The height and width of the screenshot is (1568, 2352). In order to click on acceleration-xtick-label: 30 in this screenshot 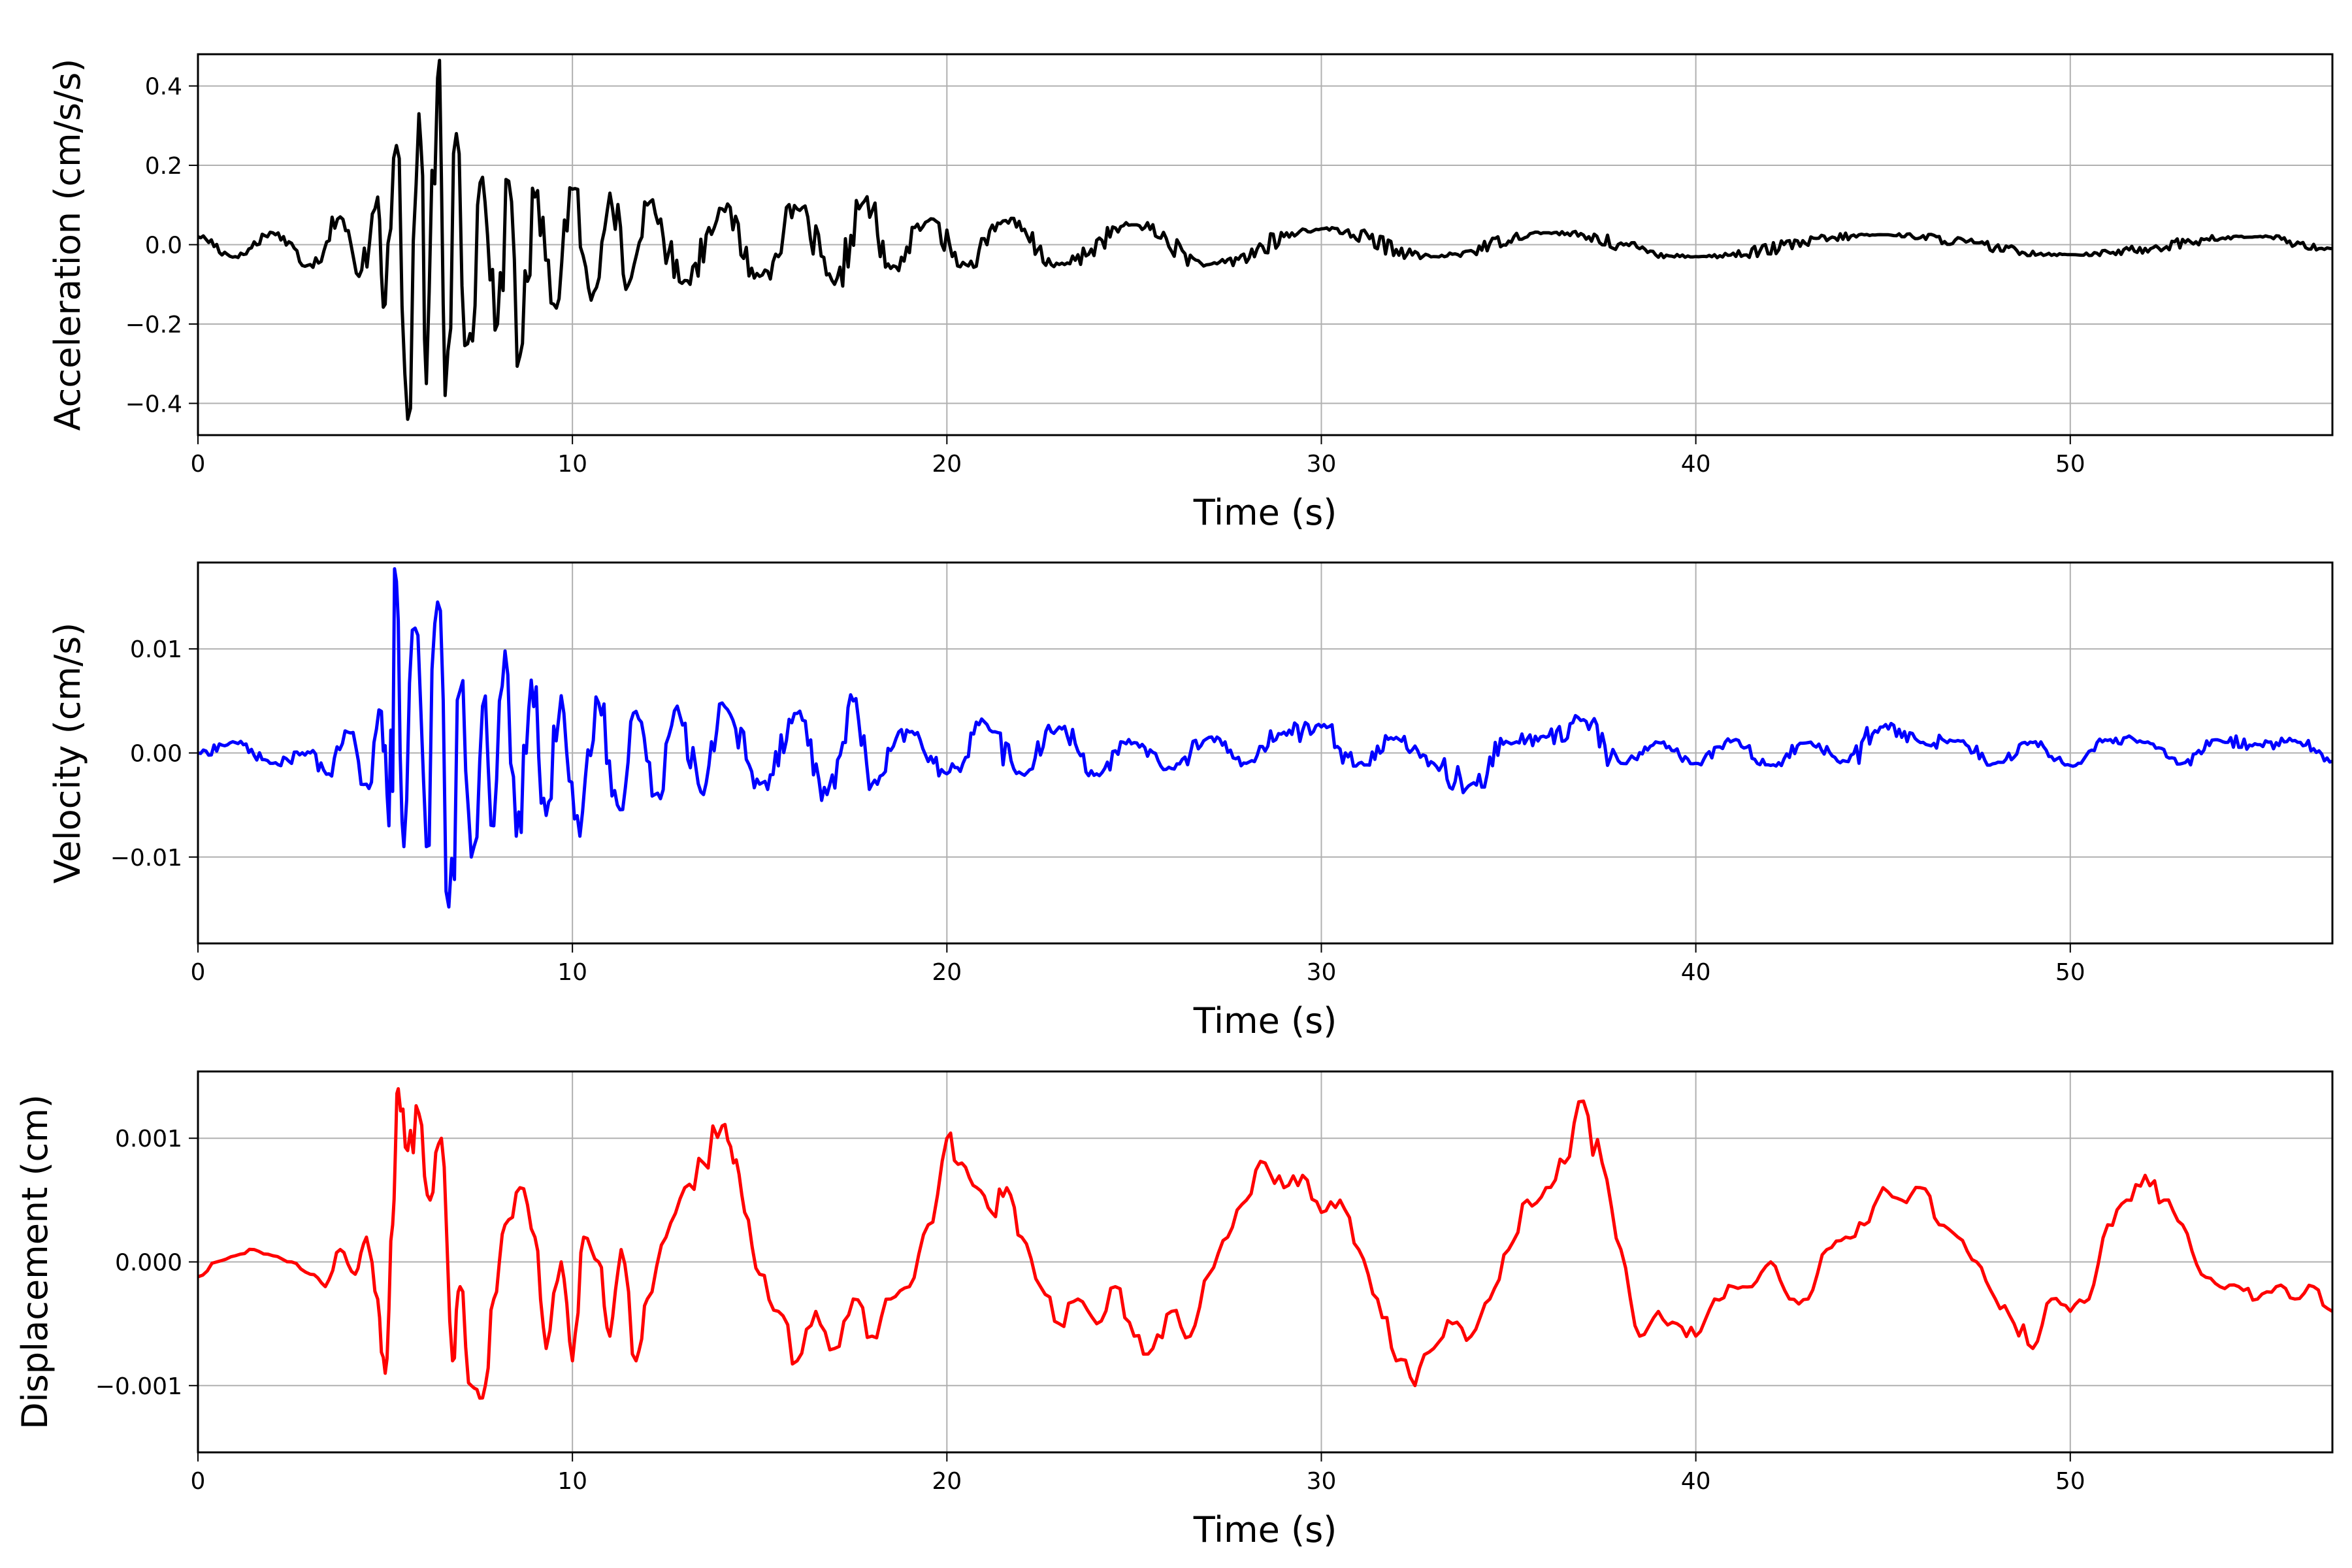, I will do `click(1322, 464)`.